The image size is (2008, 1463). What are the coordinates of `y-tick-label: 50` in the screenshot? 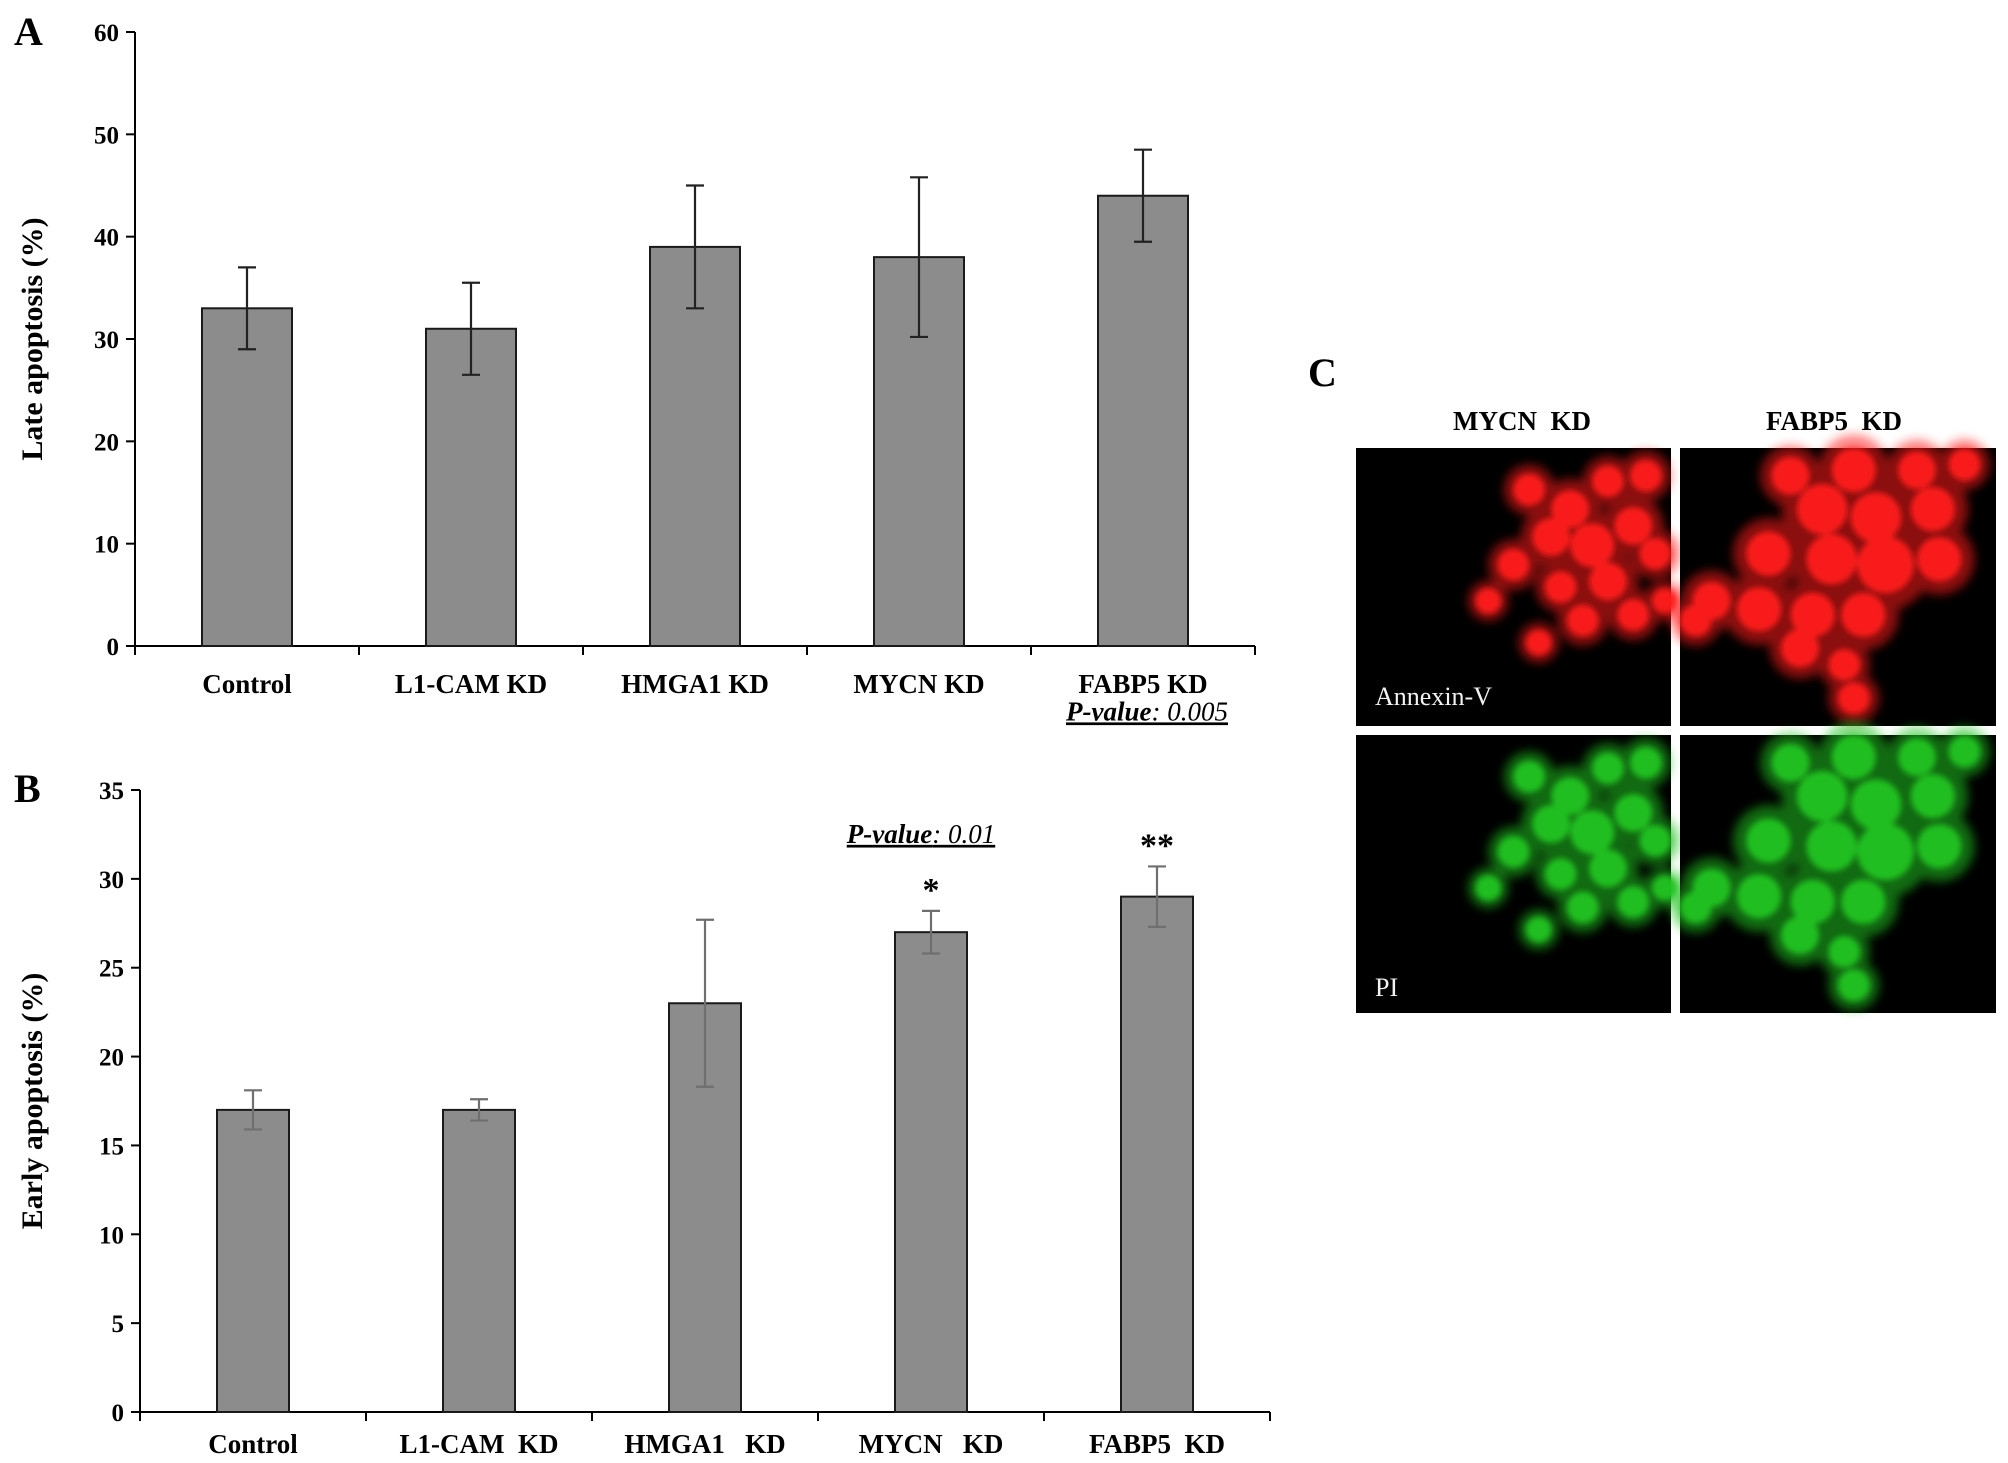 It's located at (106, 135).